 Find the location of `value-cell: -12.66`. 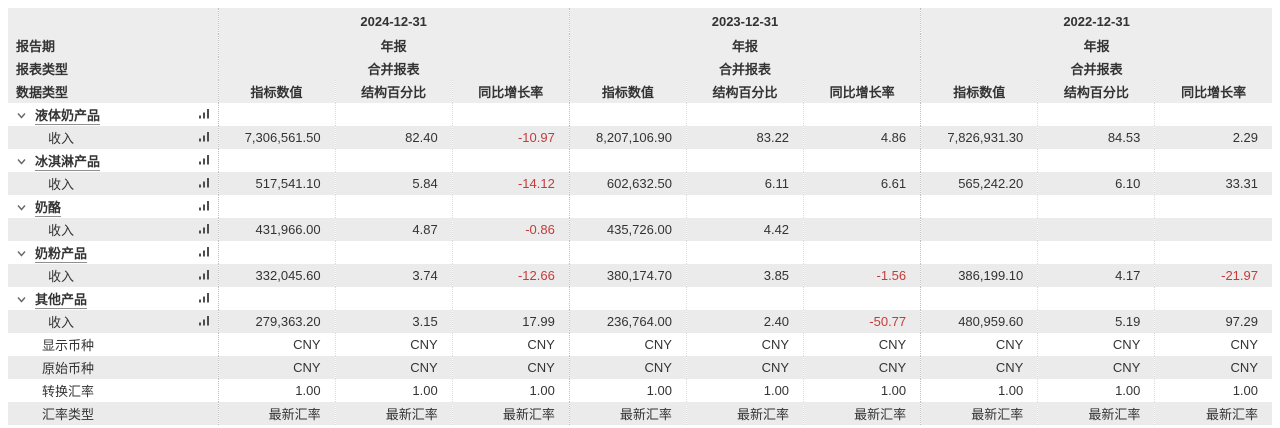

value-cell: -12.66 is located at coordinates (510, 275).